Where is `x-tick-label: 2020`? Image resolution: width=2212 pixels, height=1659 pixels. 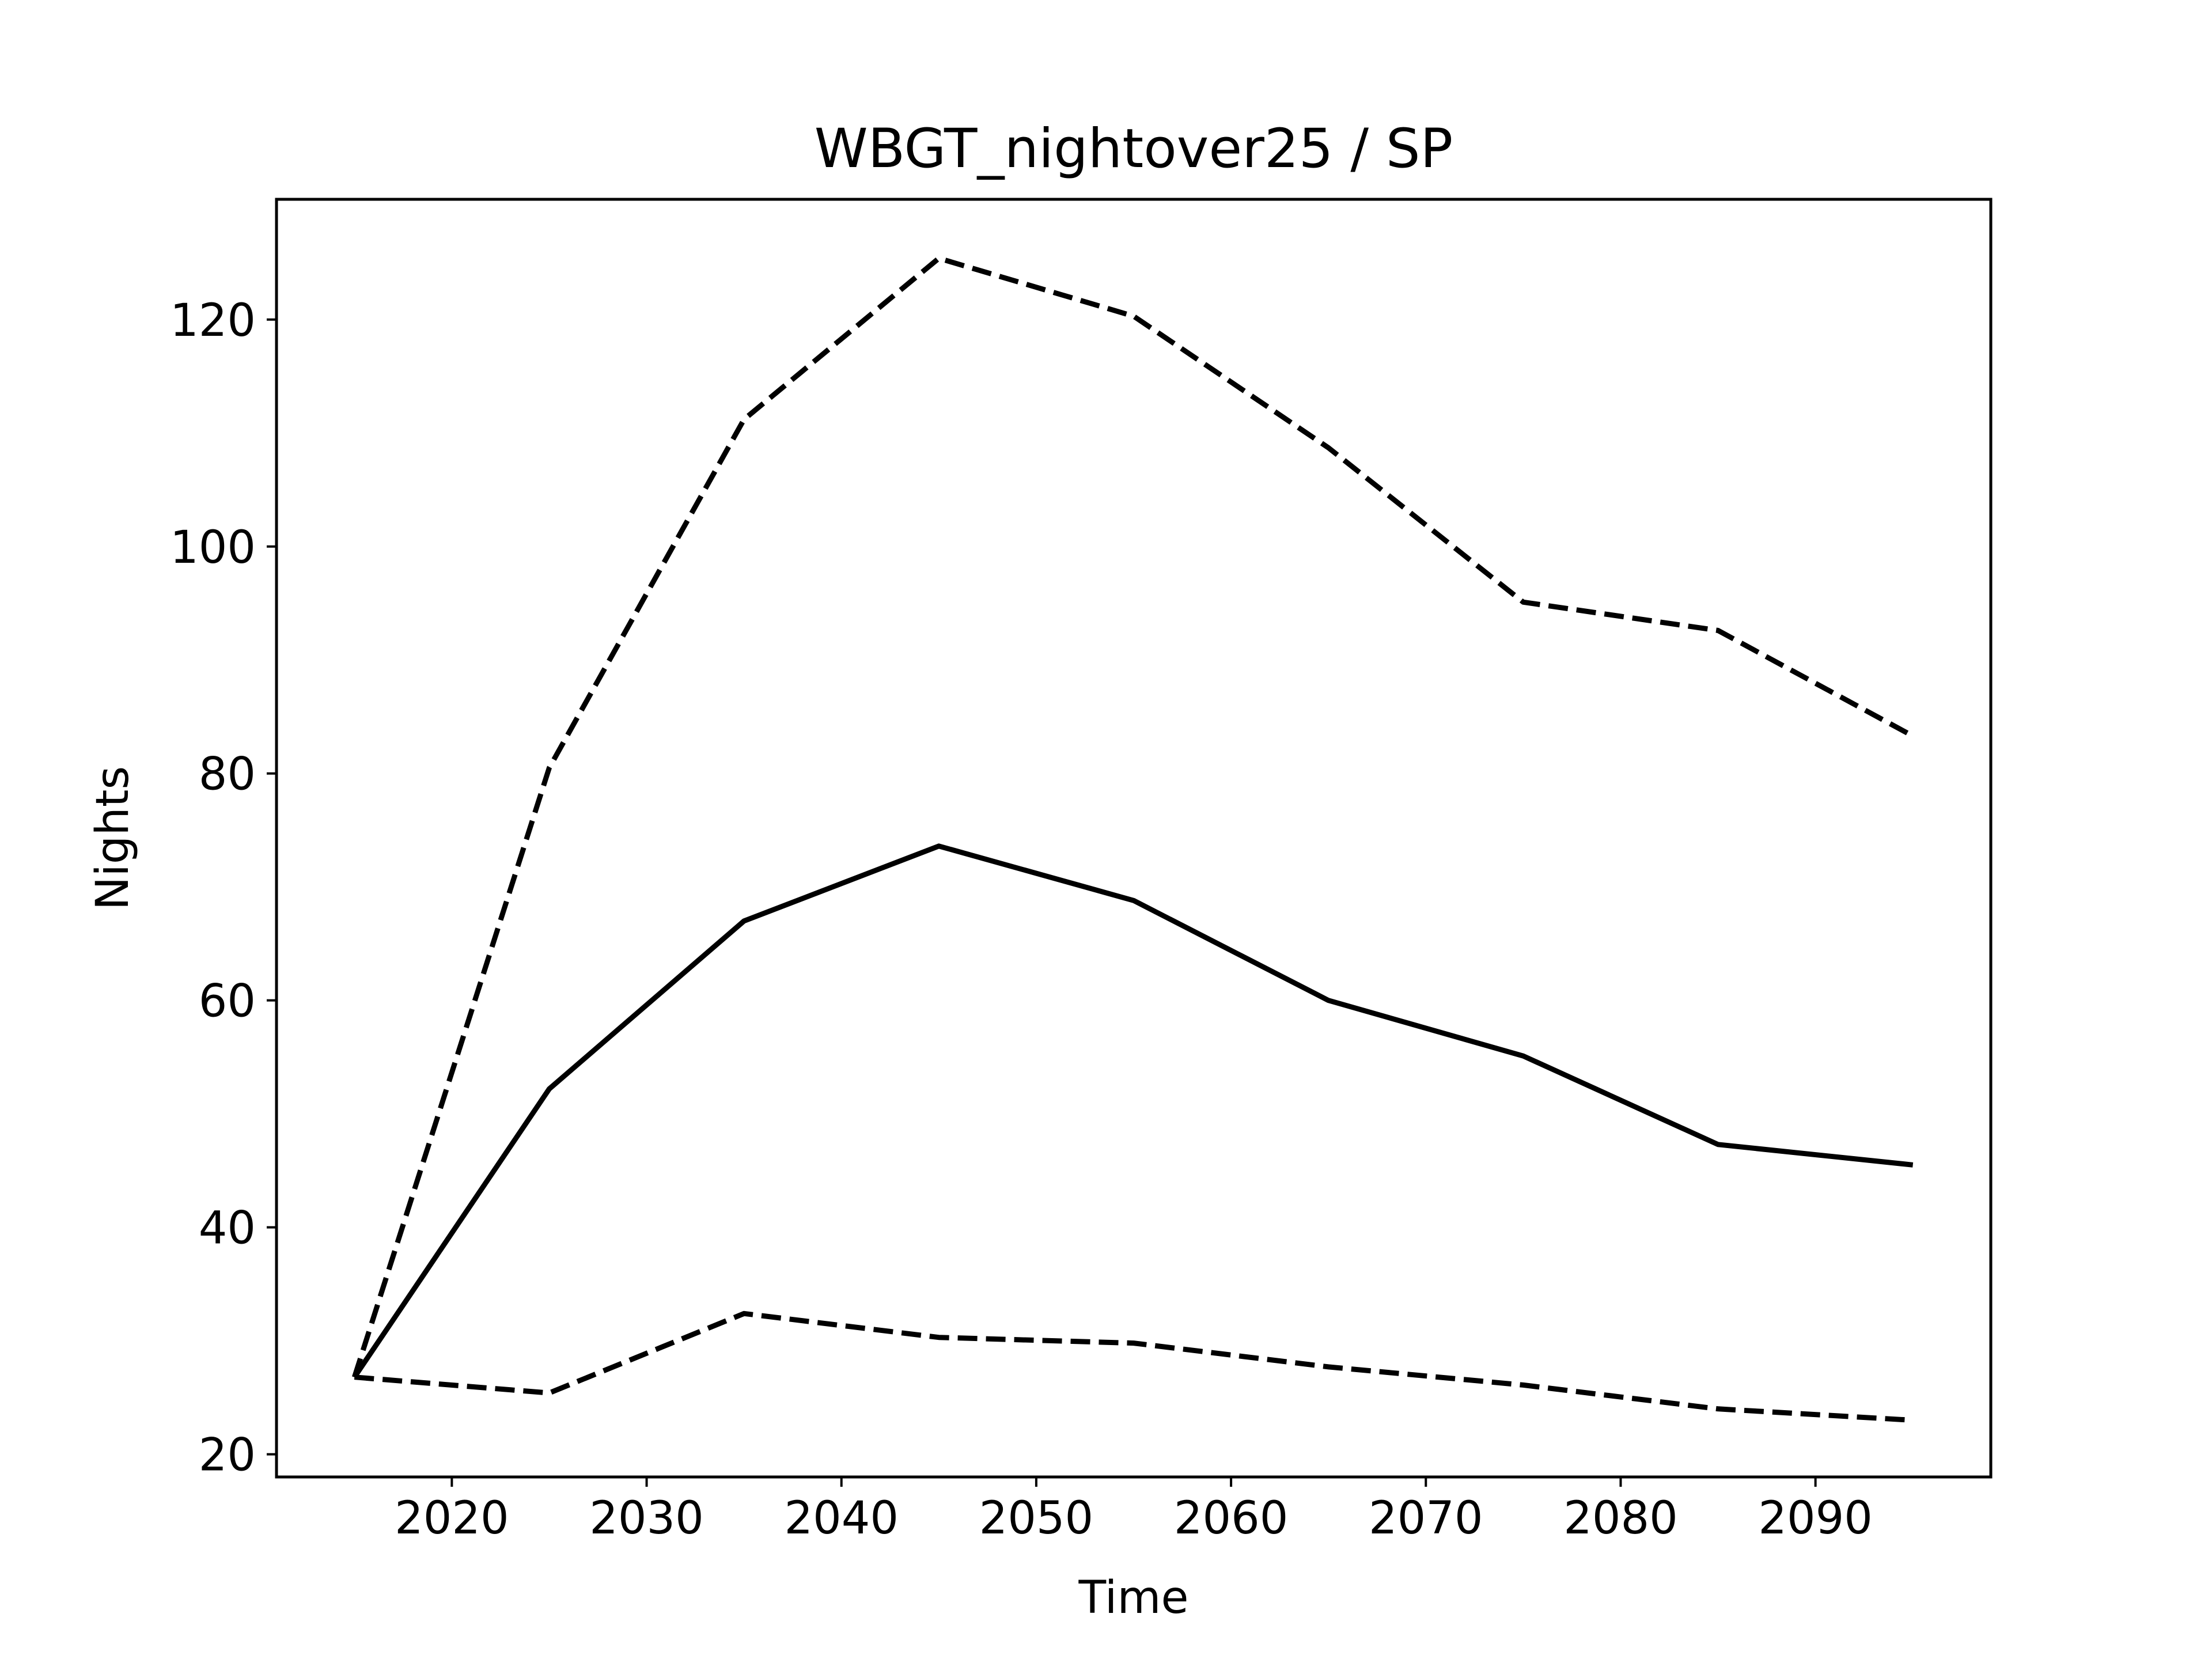 x-tick-label: 2020 is located at coordinates (452, 1518).